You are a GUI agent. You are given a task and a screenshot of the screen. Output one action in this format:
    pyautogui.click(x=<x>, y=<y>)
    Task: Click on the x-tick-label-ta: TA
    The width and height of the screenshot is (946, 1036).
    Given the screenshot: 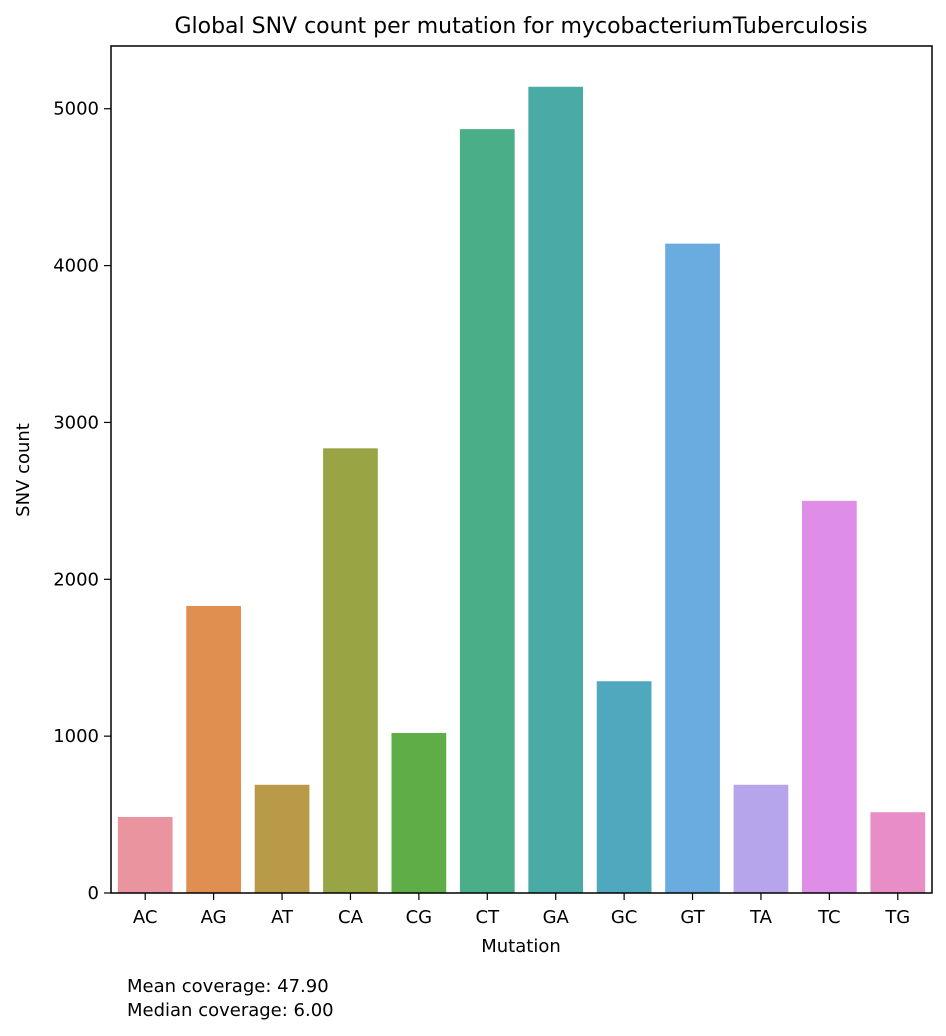 What is the action you would take?
    pyautogui.click(x=761, y=917)
    